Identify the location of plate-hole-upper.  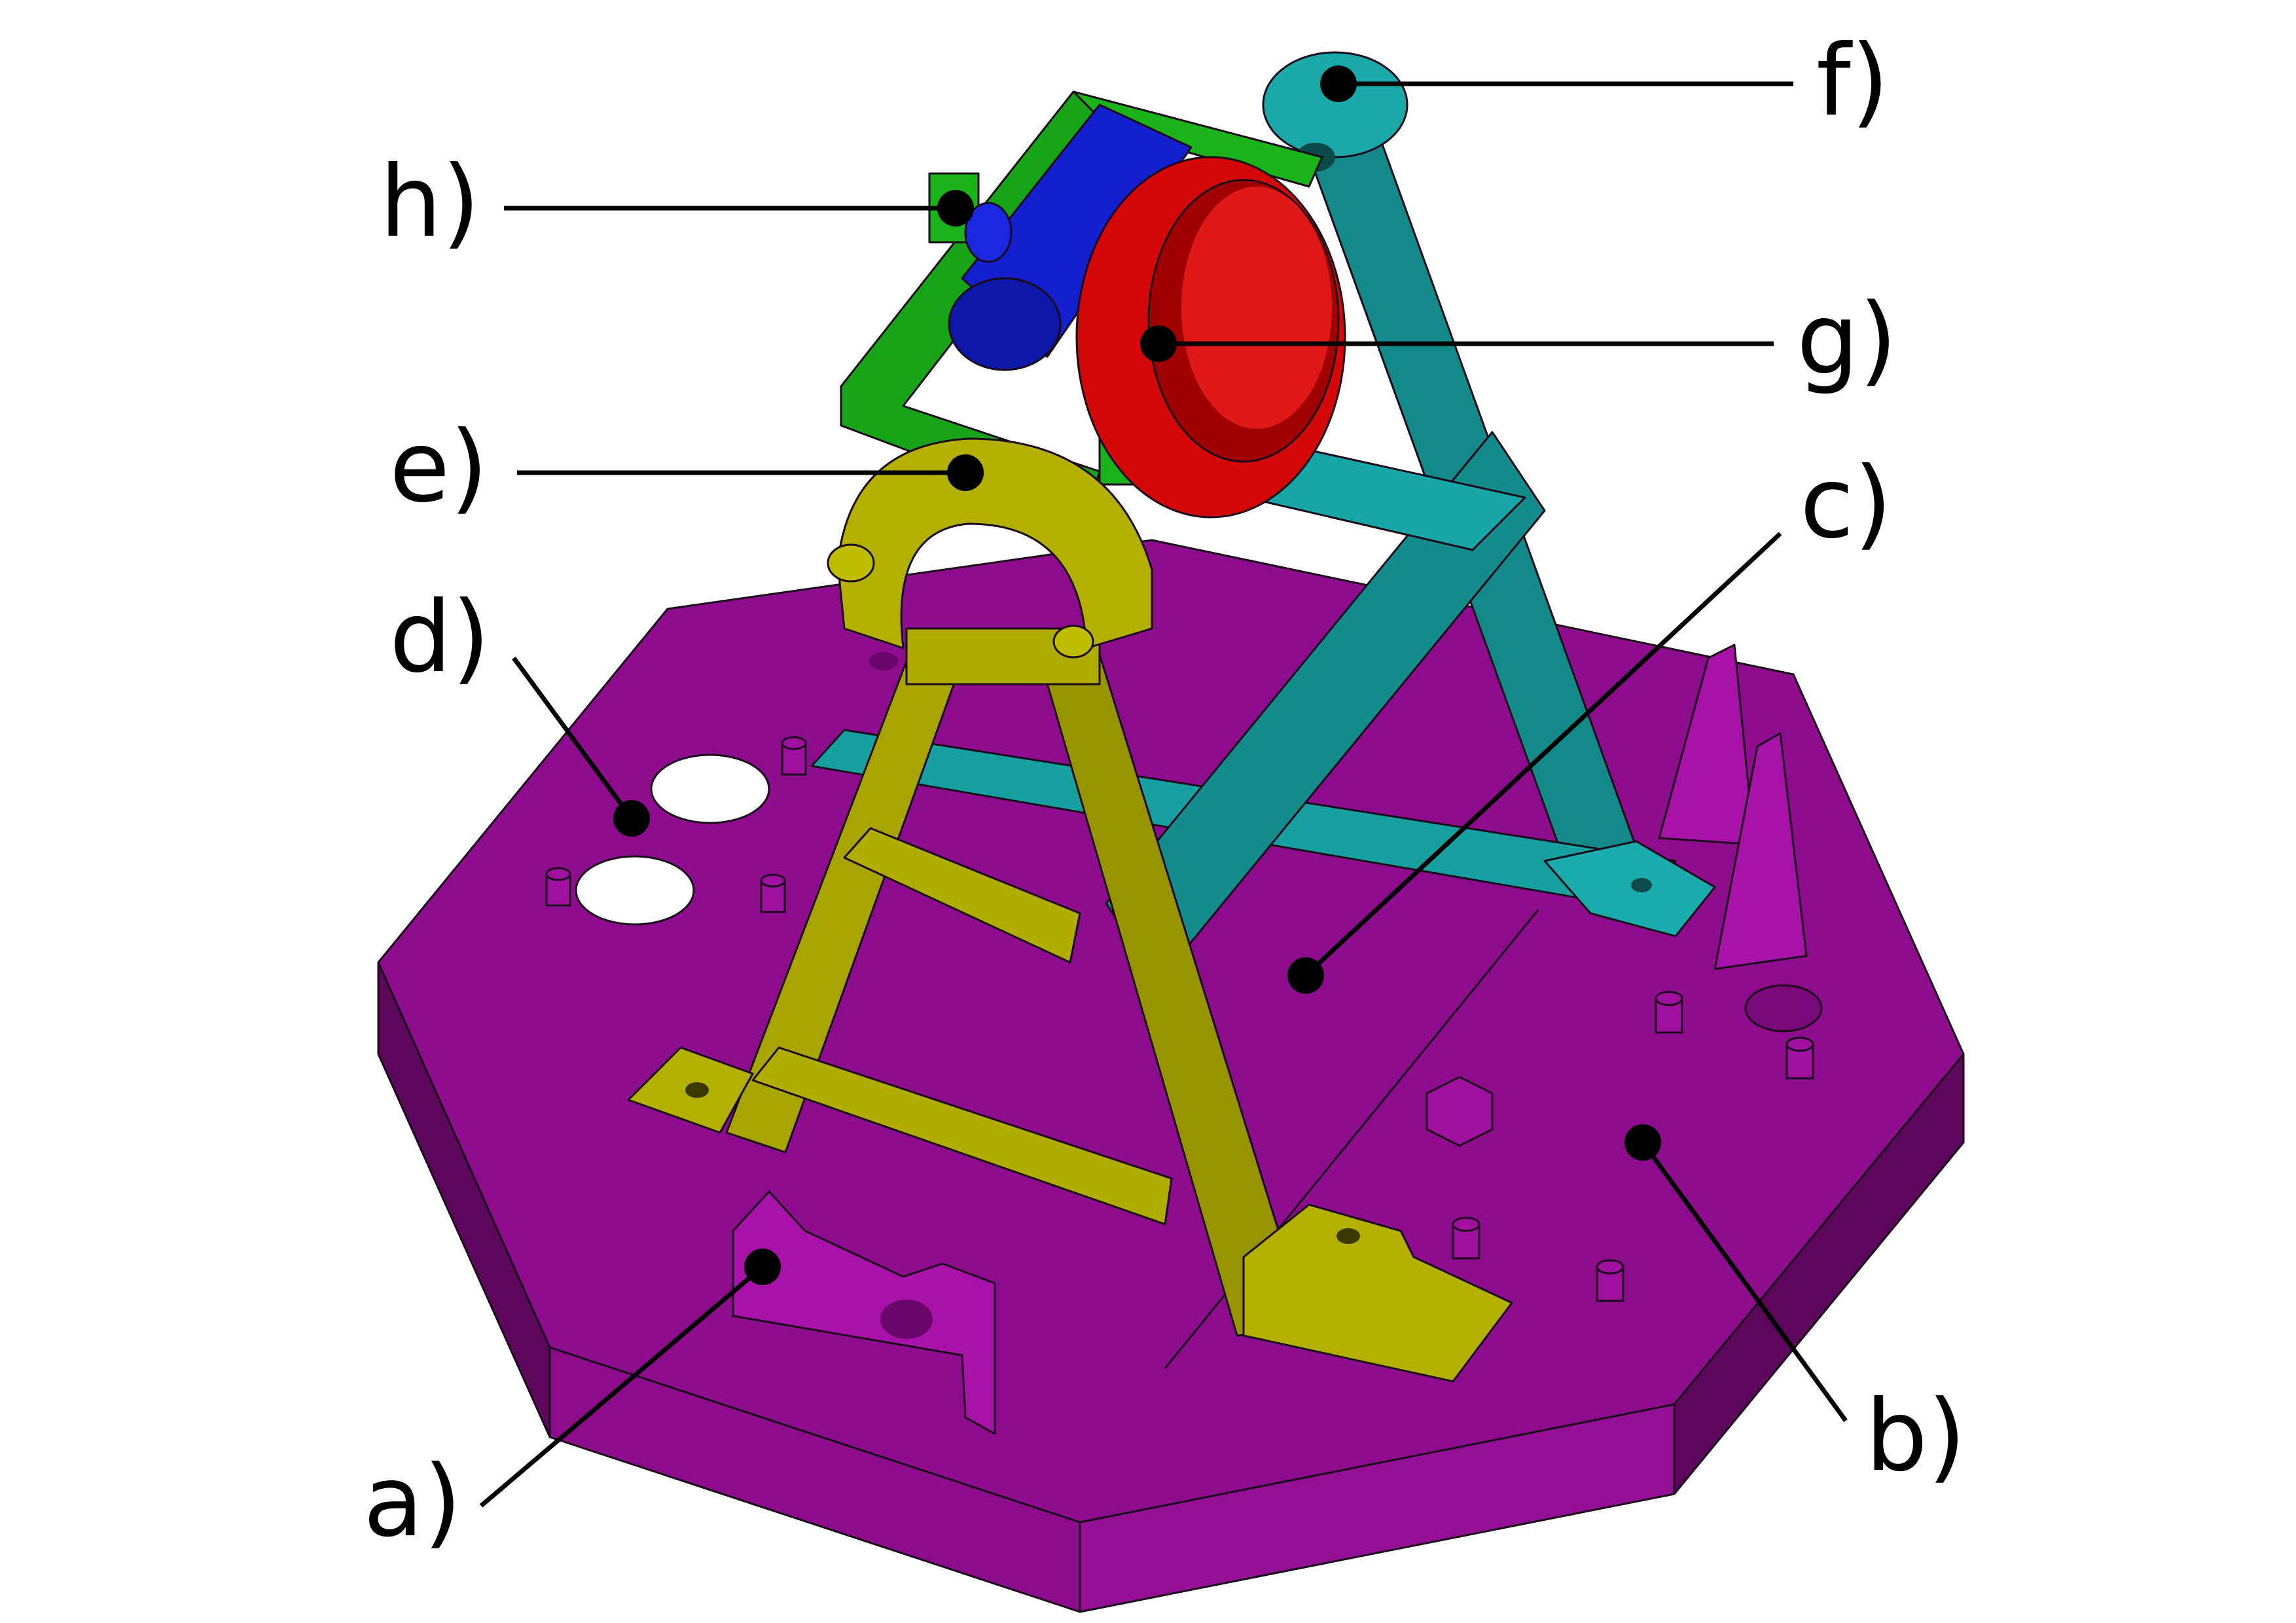
(710, 789).